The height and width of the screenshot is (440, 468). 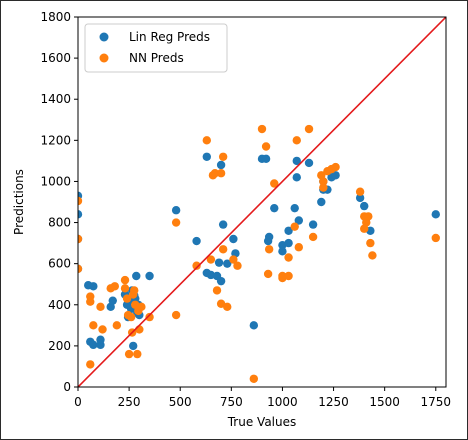 What do you see at coordinates (59, 223) in the screenshot?
I see `y-tick-label: 800` at bounding box center [59, 223].